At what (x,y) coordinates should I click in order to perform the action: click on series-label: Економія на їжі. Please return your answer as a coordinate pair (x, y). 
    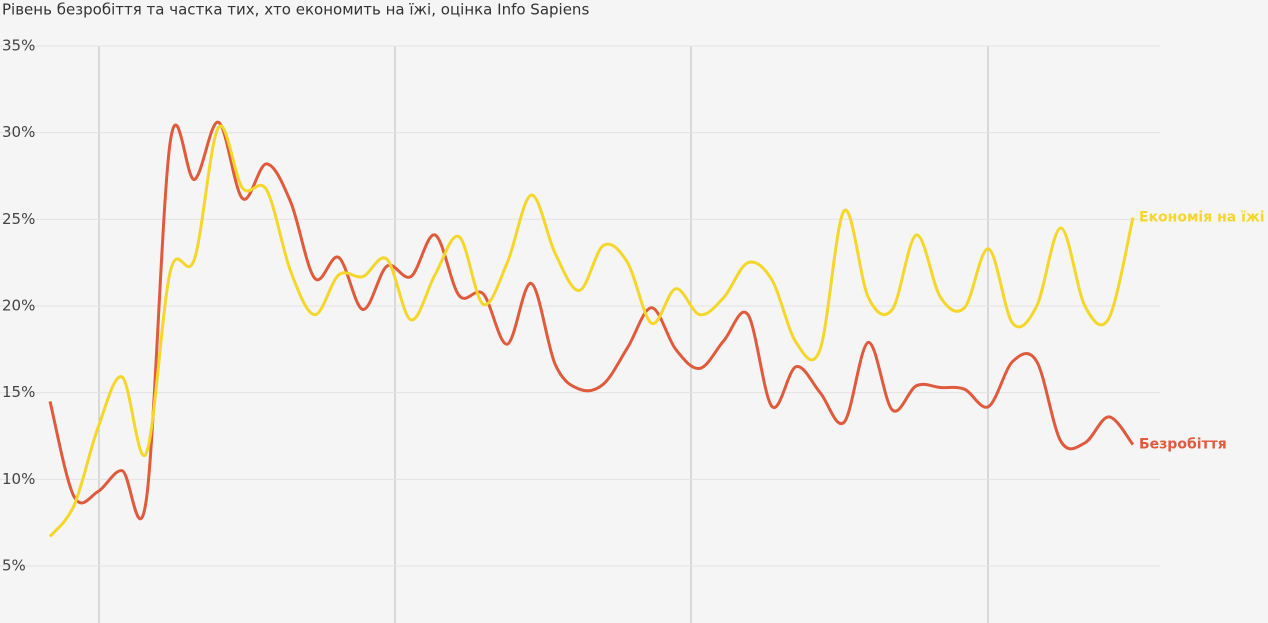
    Looking at the image, I should click on (1202, 218).